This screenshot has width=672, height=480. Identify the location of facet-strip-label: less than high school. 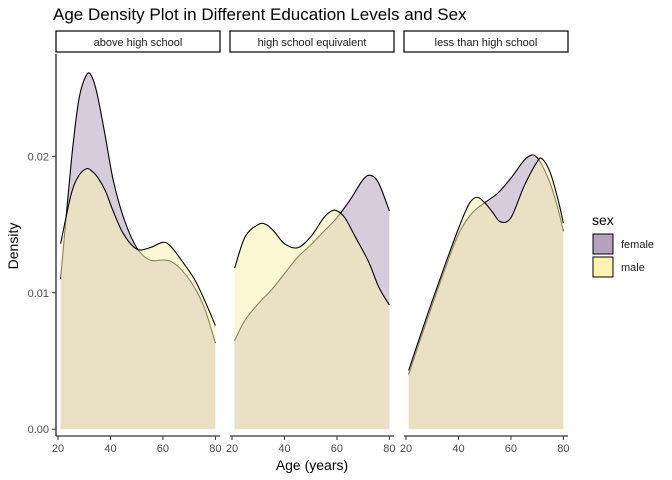
(486, 43).